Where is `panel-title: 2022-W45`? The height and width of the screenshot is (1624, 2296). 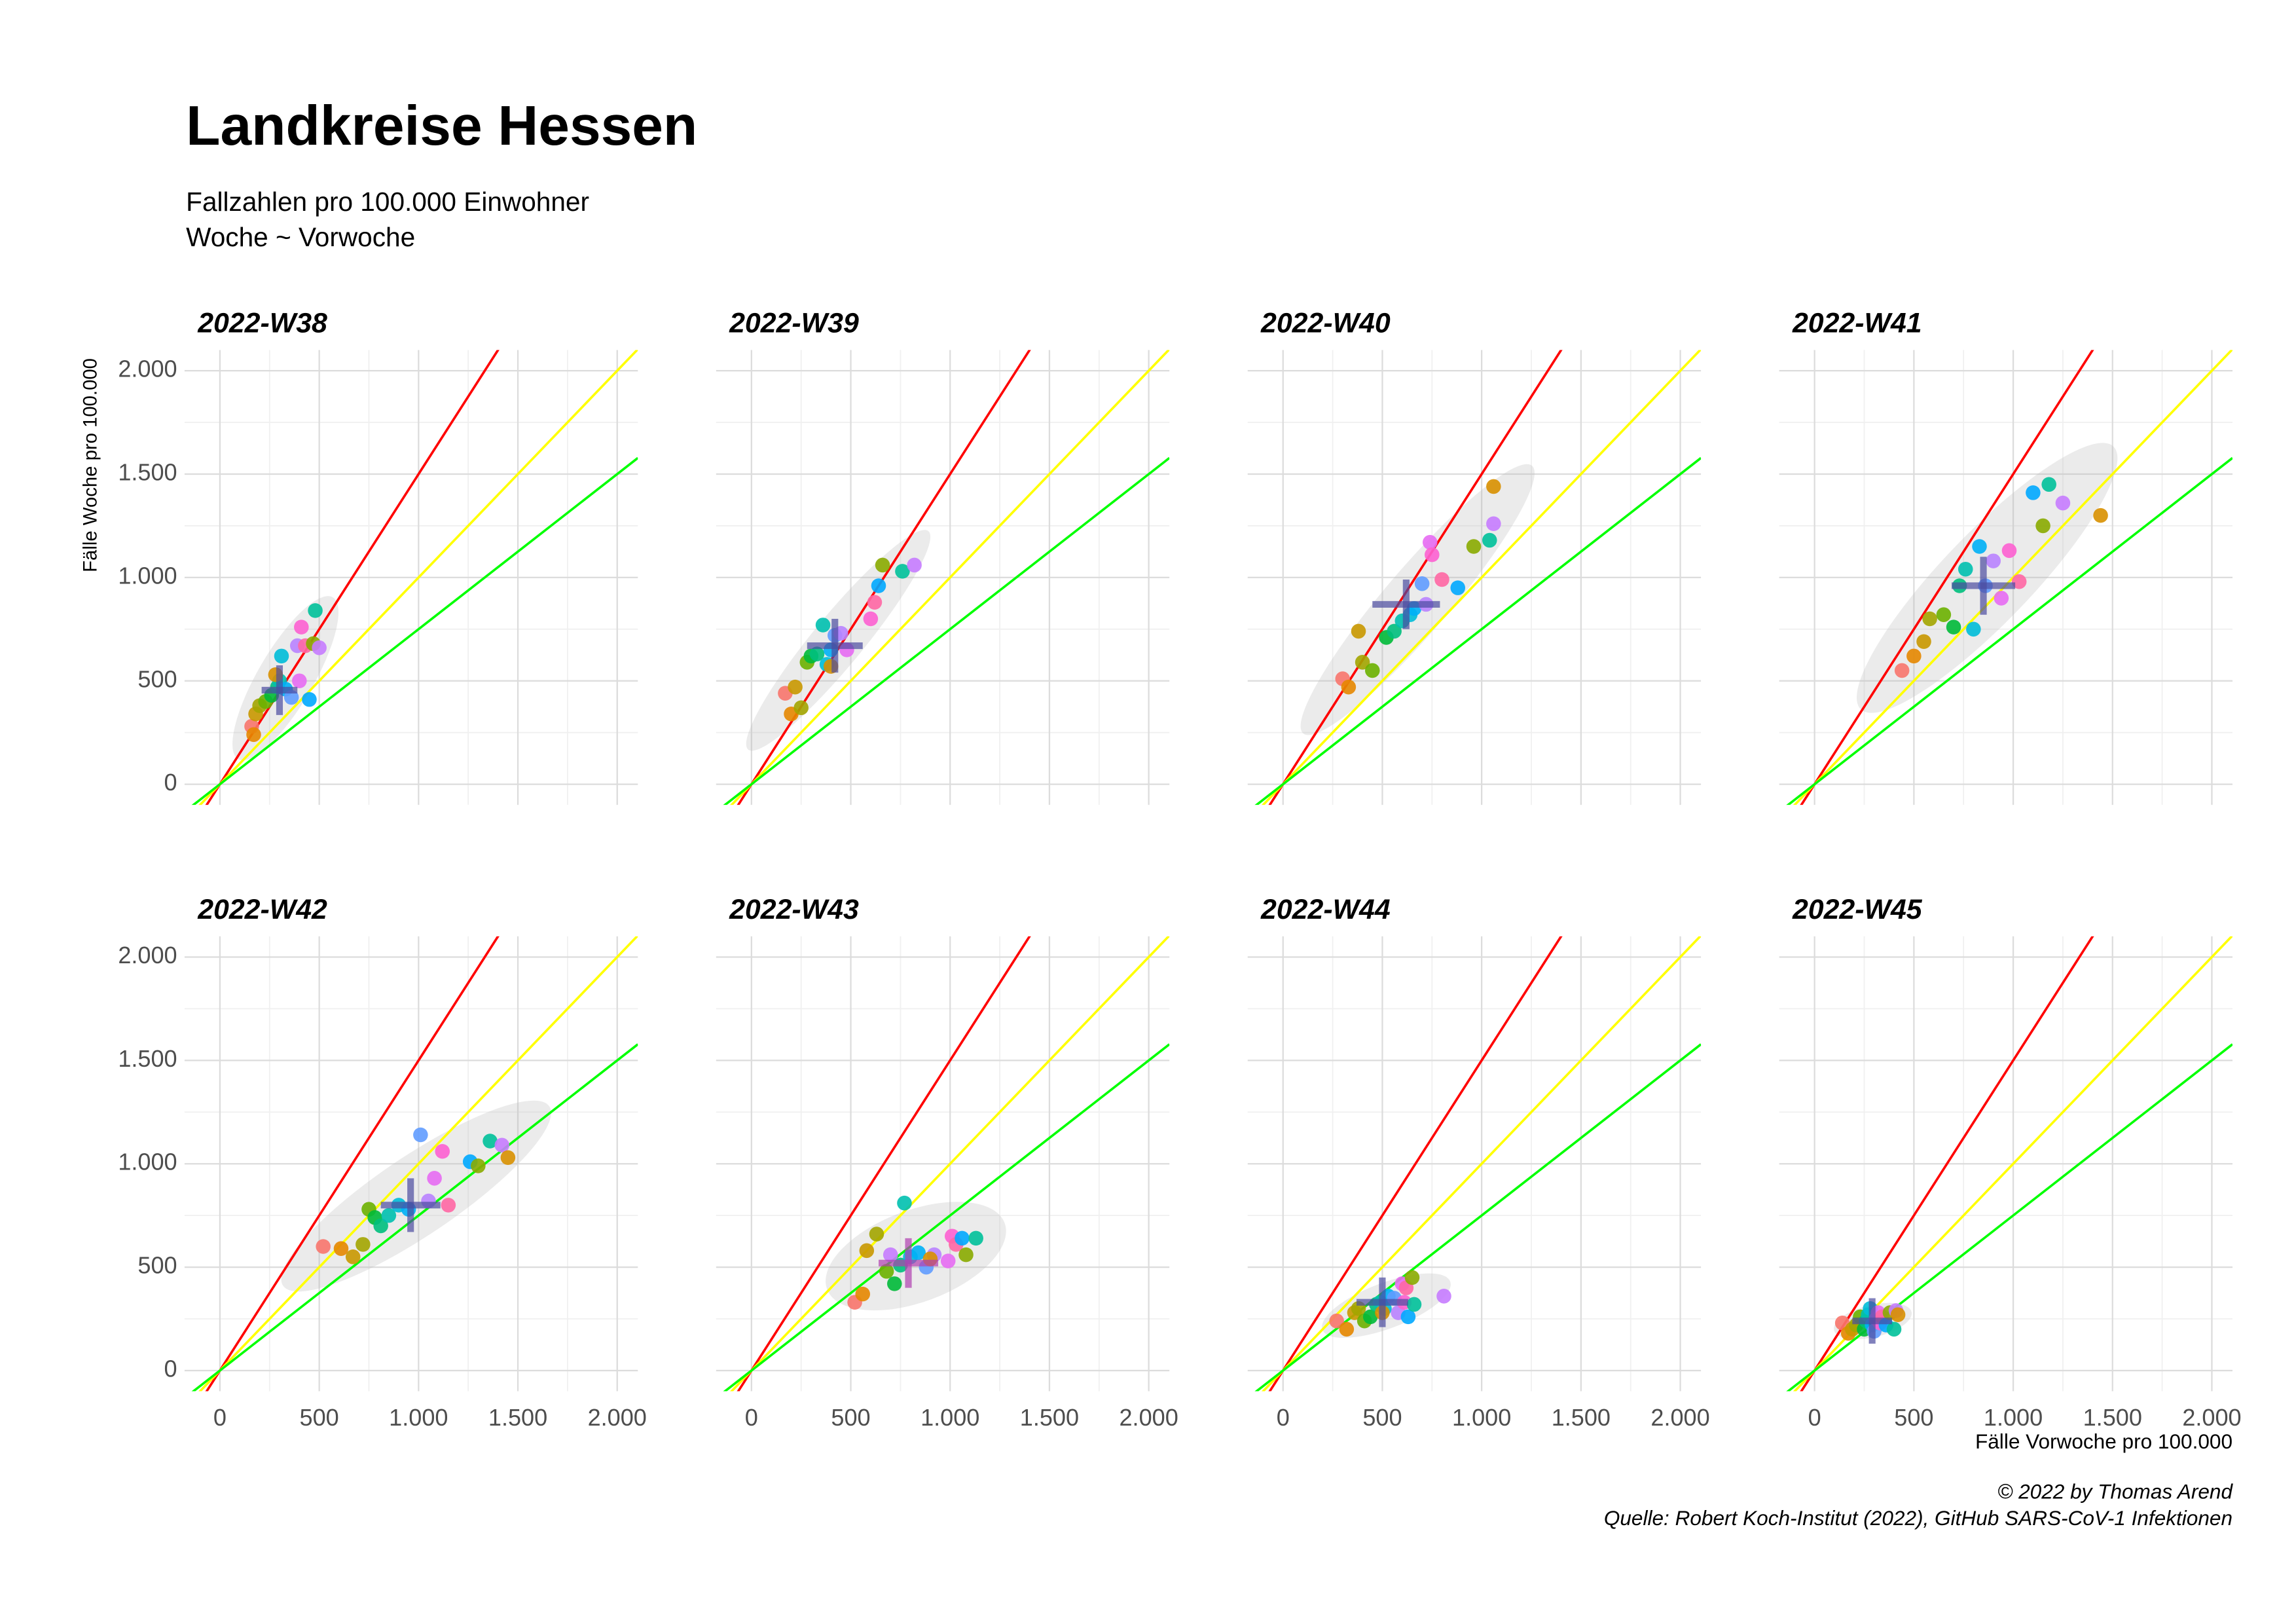 panel-title: 2022-W45 is located at coordinates (1857, 909).